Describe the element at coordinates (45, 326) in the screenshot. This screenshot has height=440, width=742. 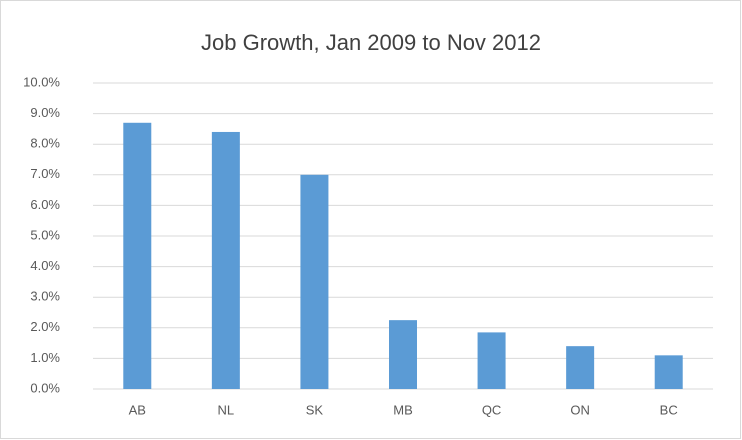
I see `y-tick-label: 2.0%` at that location.